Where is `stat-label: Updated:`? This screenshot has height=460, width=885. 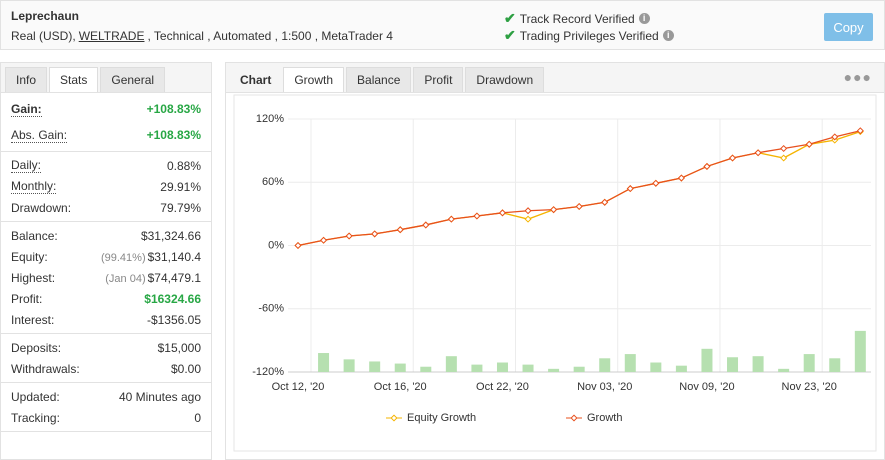
stat-label: Updated: is located at coordinates (35, 396).